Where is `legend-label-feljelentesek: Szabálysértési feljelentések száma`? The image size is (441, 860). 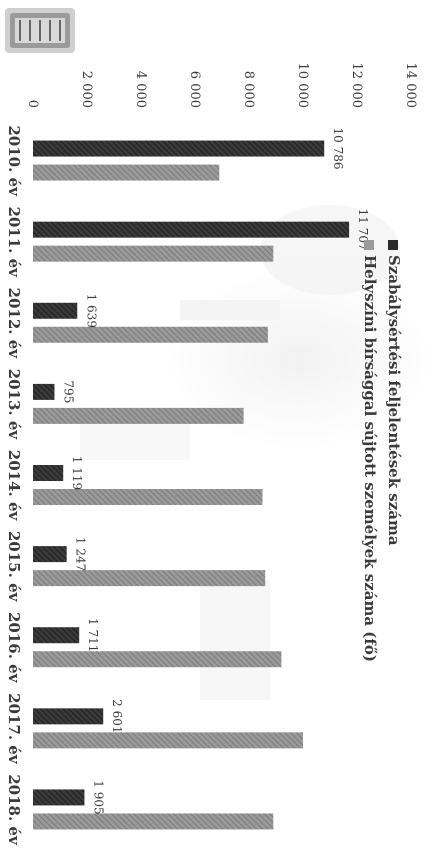 legend-label-feljelentesek: Szabálysértési feljelentések száma is located at coordinates (394, 400).